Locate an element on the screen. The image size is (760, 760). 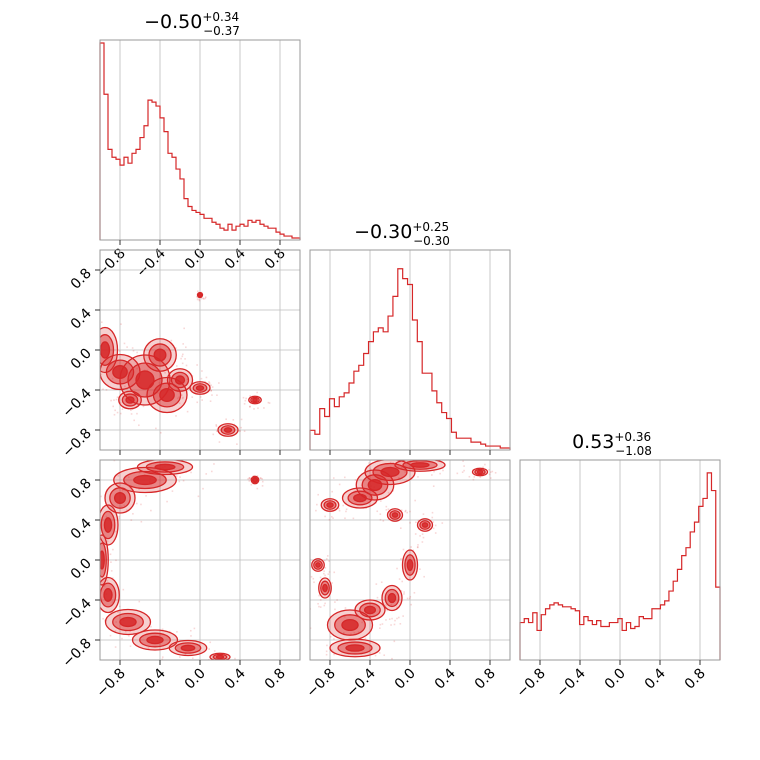
contour-panel-2: −0.8 −0.4 0.0 0.4 0.8−0.8−0.40.00.40.8 is located at coordinates (180, 577).